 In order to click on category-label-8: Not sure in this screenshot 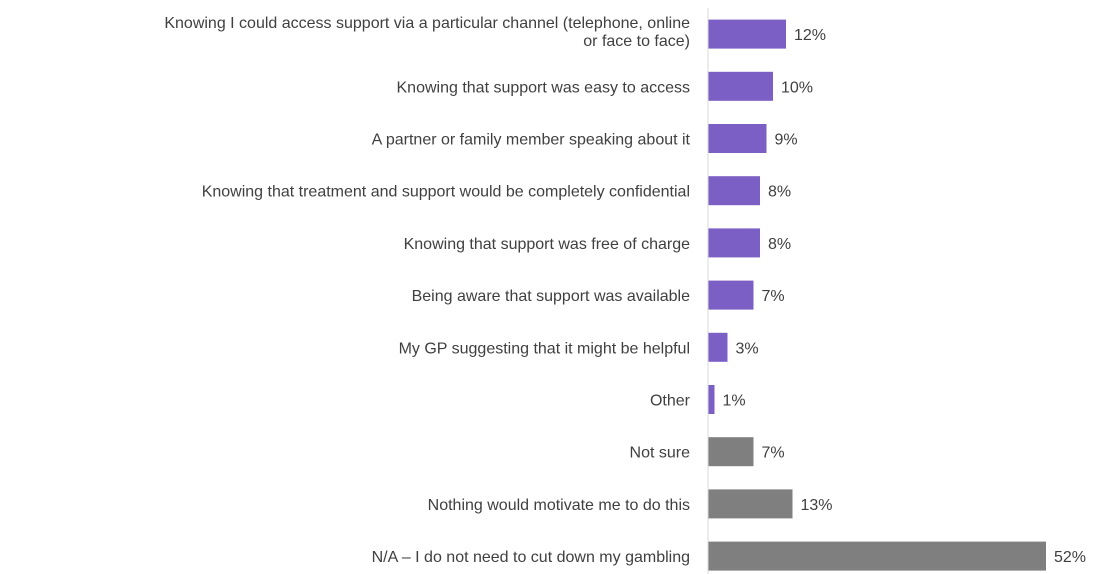, I will do `click(660, 453)`.